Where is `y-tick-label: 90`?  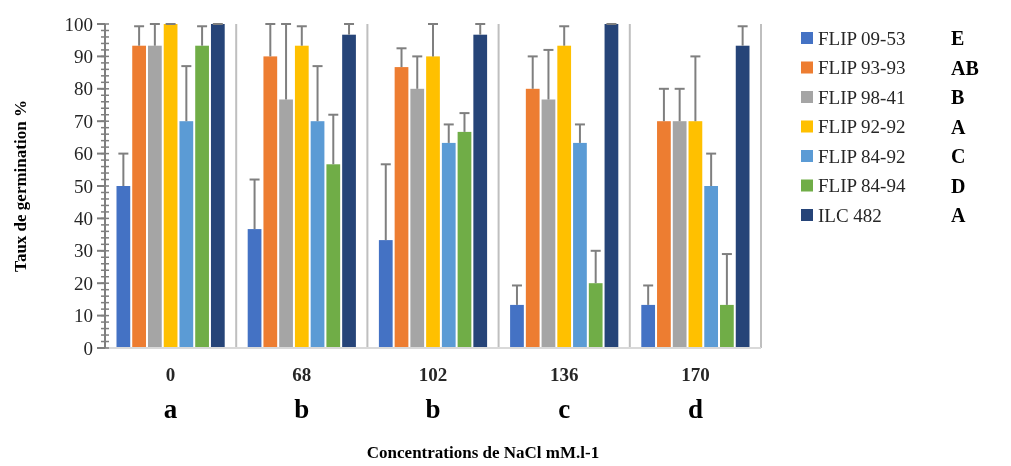
y-tick-label: 90 is located at coordinates (83, 57).